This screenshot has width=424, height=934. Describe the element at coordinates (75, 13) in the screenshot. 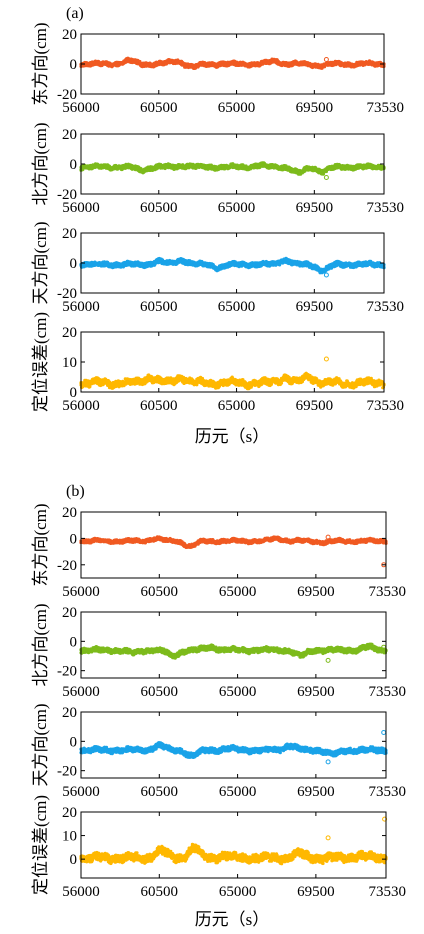

I see `panel-a-label: (a)` at that location.